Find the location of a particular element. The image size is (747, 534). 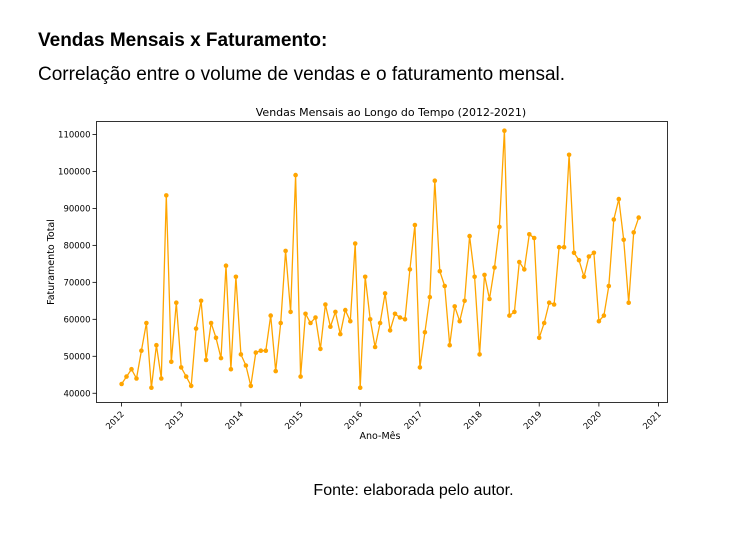

x-tick-label: 2019 is located at coordinates (533, 421).